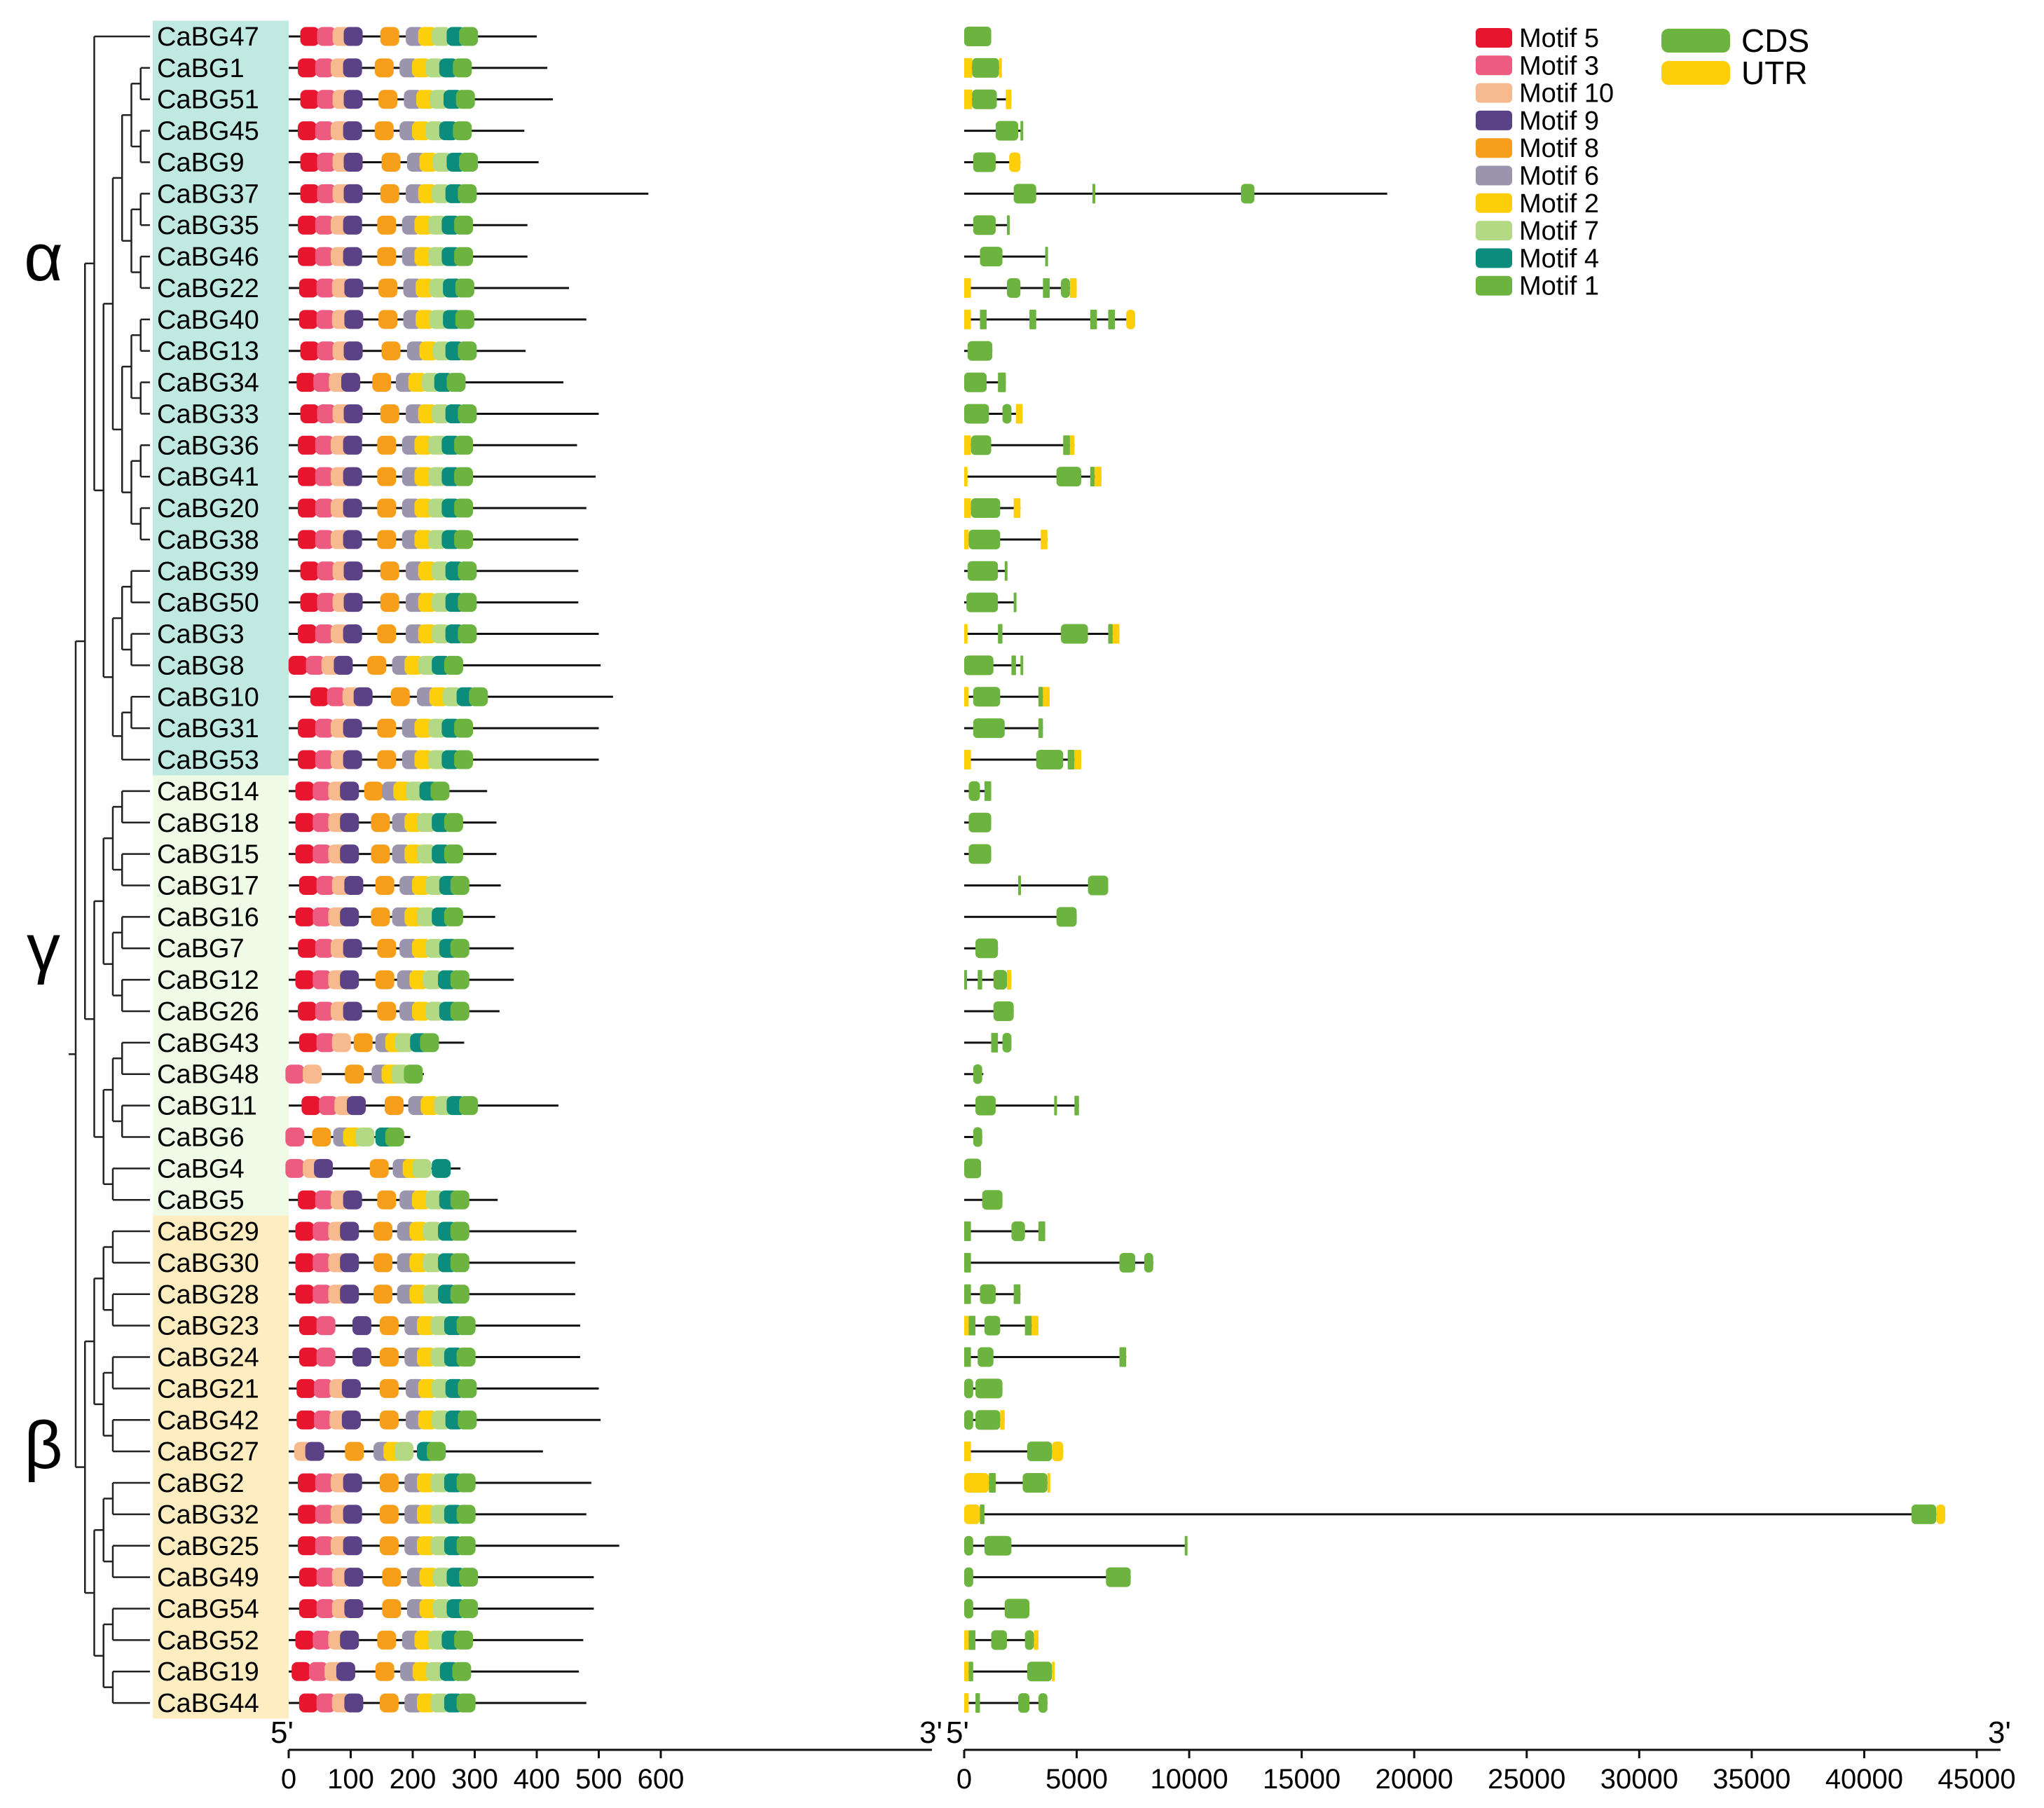  I want to click on gene-name: CaBG26, so click(208, 1012).